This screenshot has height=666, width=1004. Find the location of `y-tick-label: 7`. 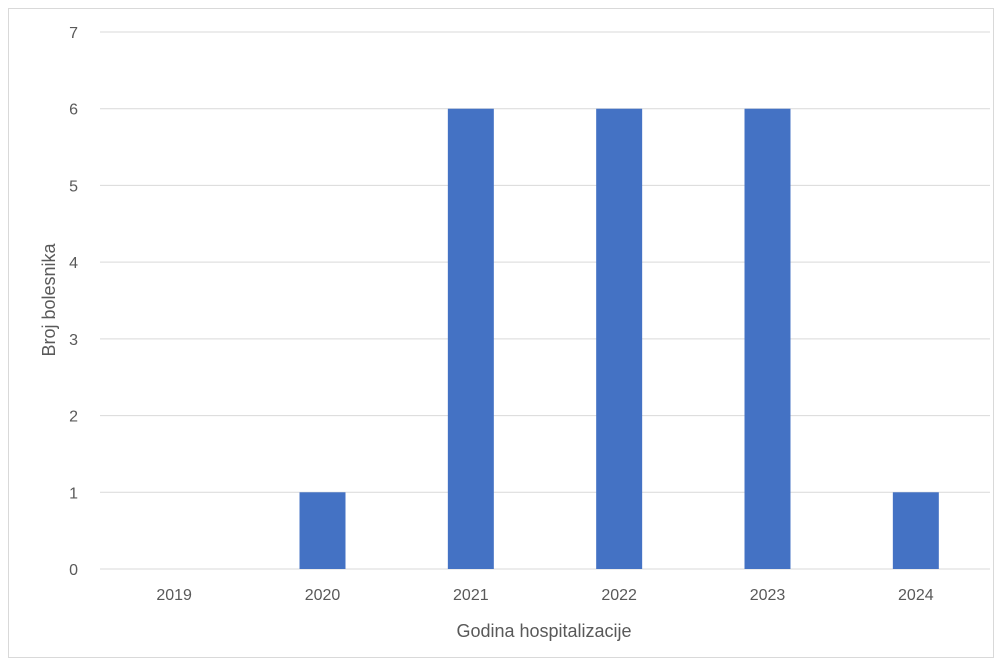

y-tick-label: 7 is located at coordinates (73, 33).